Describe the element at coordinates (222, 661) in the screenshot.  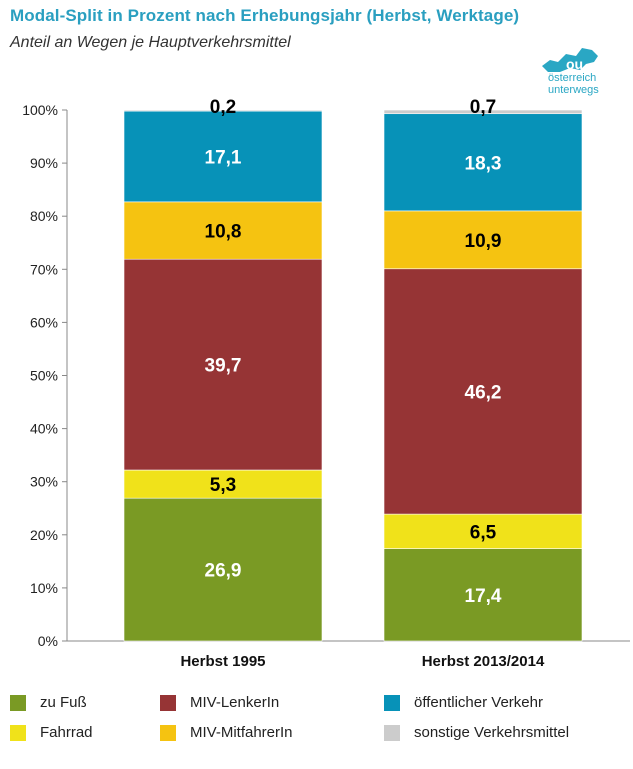
I see `x-category-label: Herbst 1995` at that location.